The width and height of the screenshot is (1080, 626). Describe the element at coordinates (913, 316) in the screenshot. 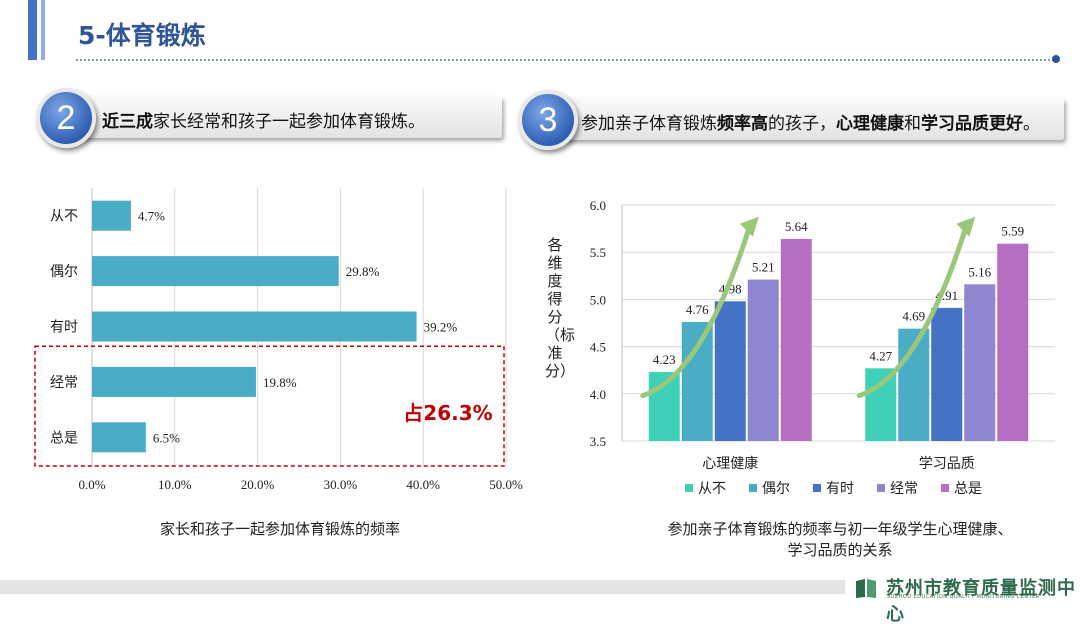

I see `chart2-value-label: 4.69` at that location.